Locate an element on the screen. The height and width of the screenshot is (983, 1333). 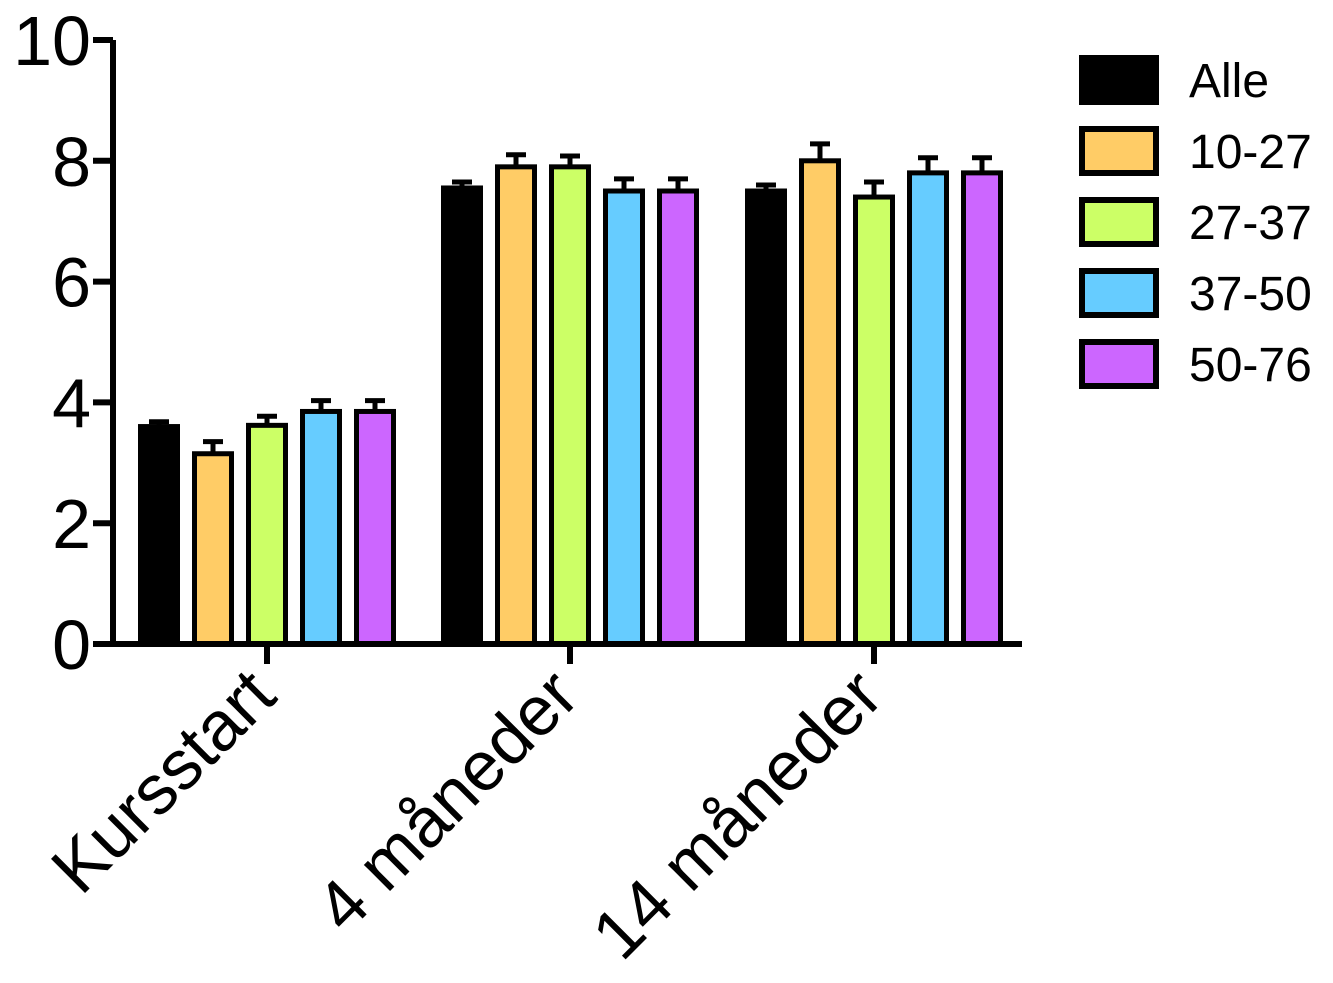
legend-item-10-27: 10-27 is located at coordinates (1195, 152).